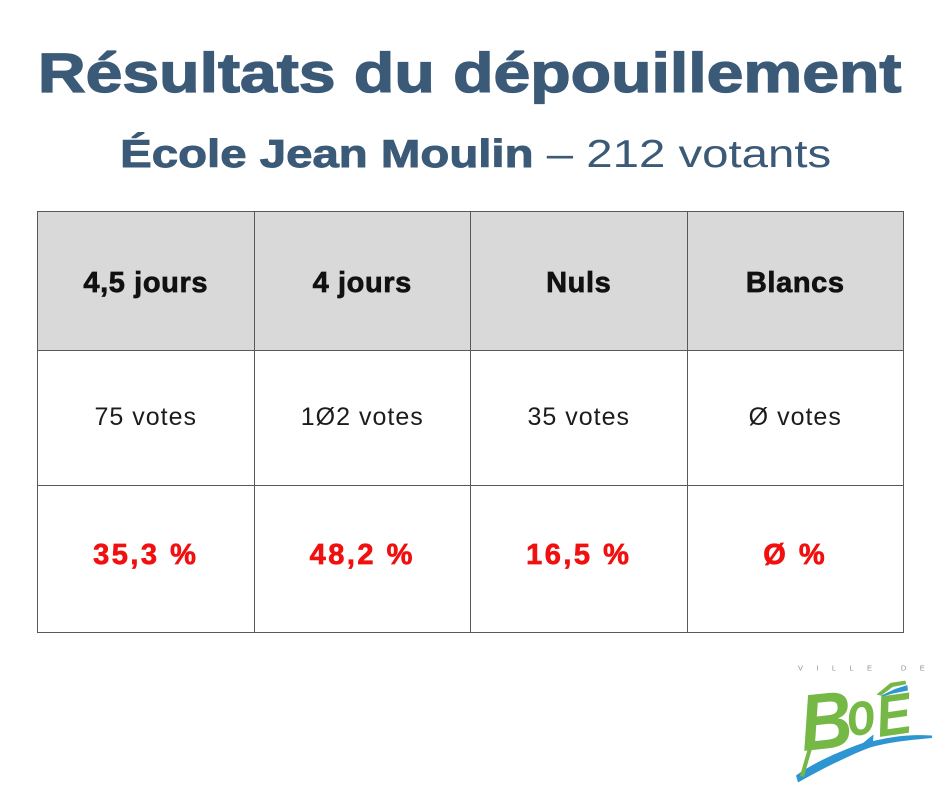 Image resolution: width=940 pixels, height=788 pixels. What do you see at coordinates (826, 721) in the screenshot?
I see `svg-text: B` at bounding box center [826, 721].